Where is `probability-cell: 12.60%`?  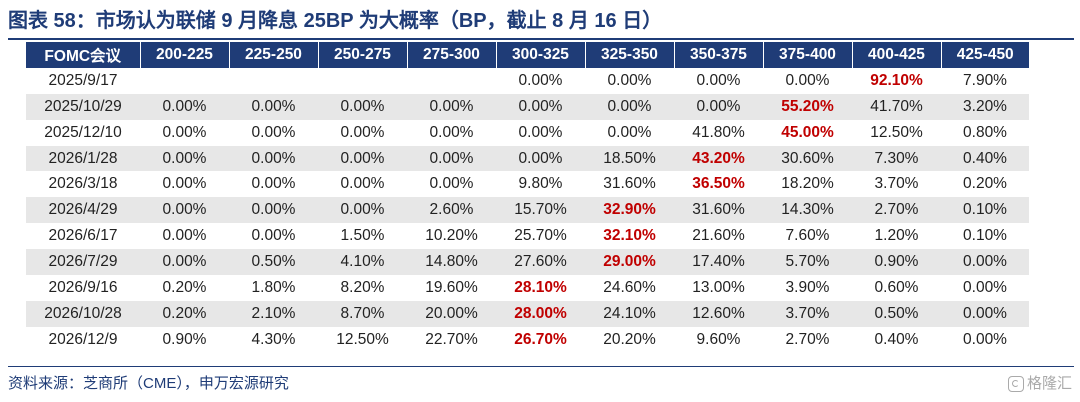
probability-cell: 12.60% is located at coordinates (718, 313).